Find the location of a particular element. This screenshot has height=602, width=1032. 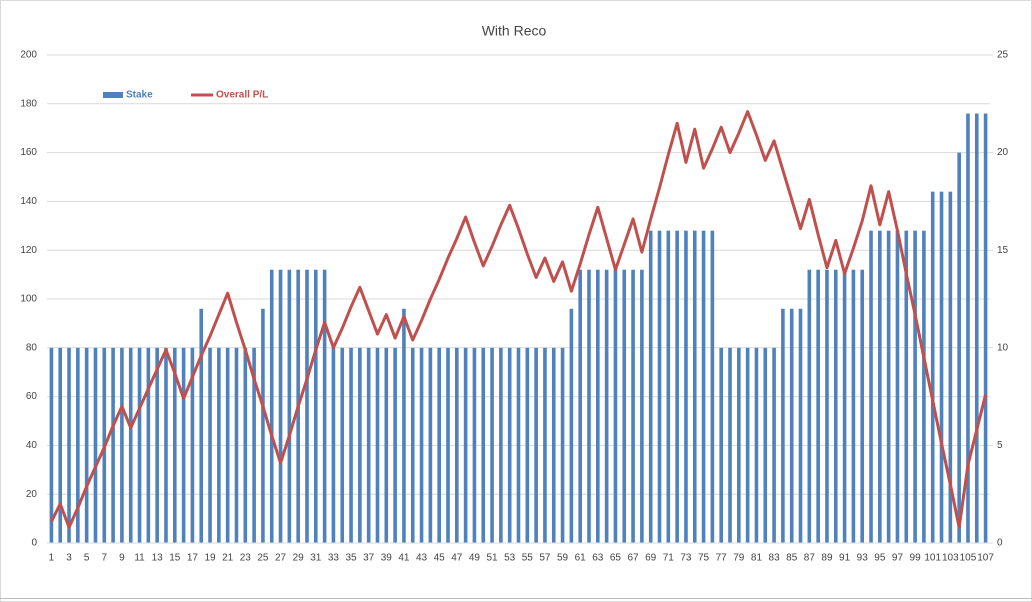

y-tick-label: 140 is located at coordinates (28, 201).